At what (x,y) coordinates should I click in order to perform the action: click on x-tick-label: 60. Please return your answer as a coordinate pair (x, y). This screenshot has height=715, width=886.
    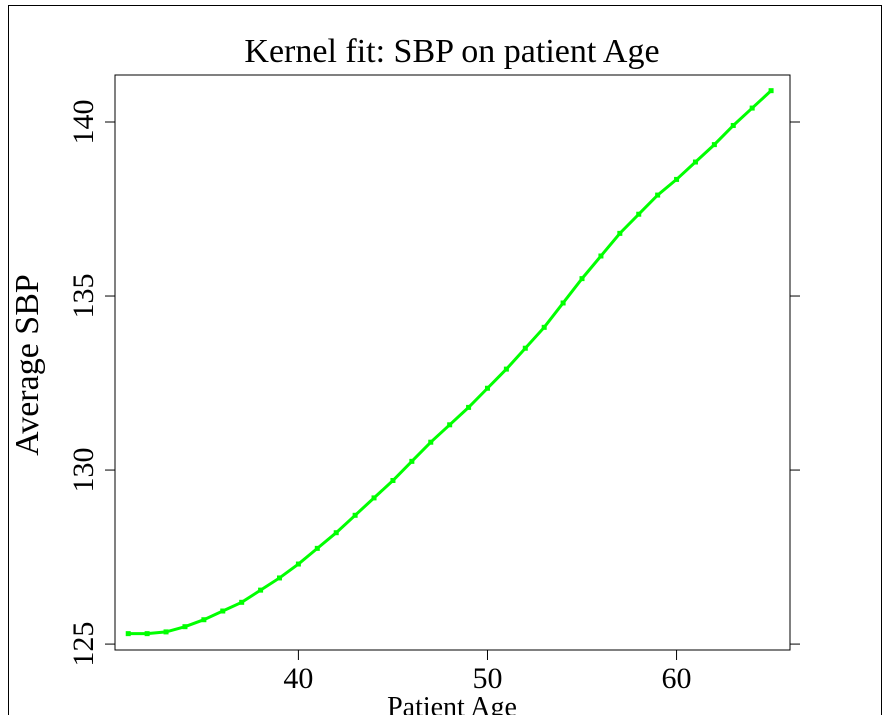
    Looking at the image, I should click on (677, 678).